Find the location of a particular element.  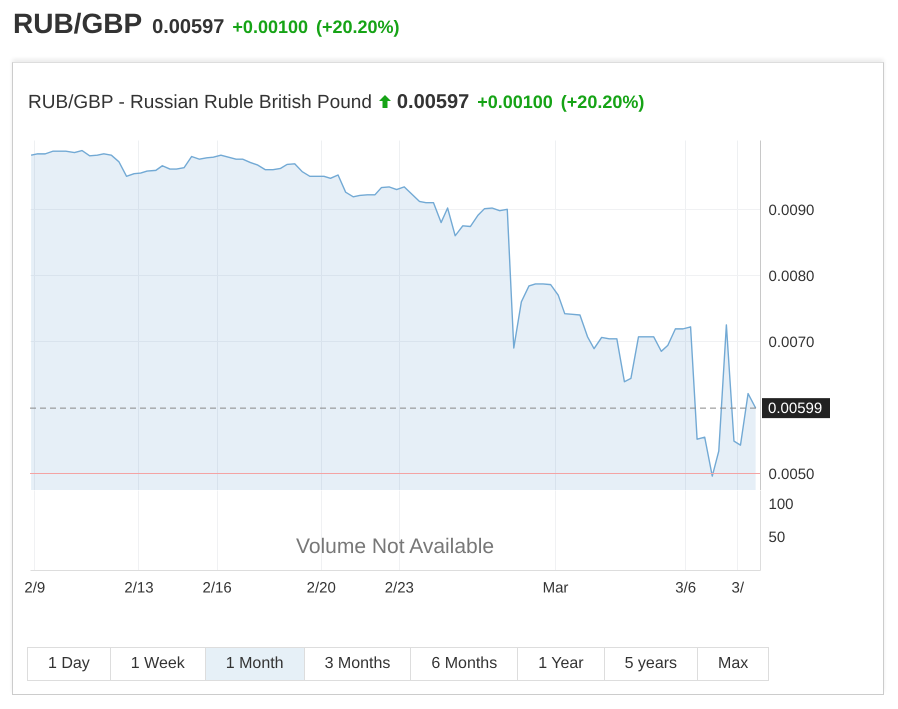

x-tick-label: 3/6 is located at coordinates (685, 588).